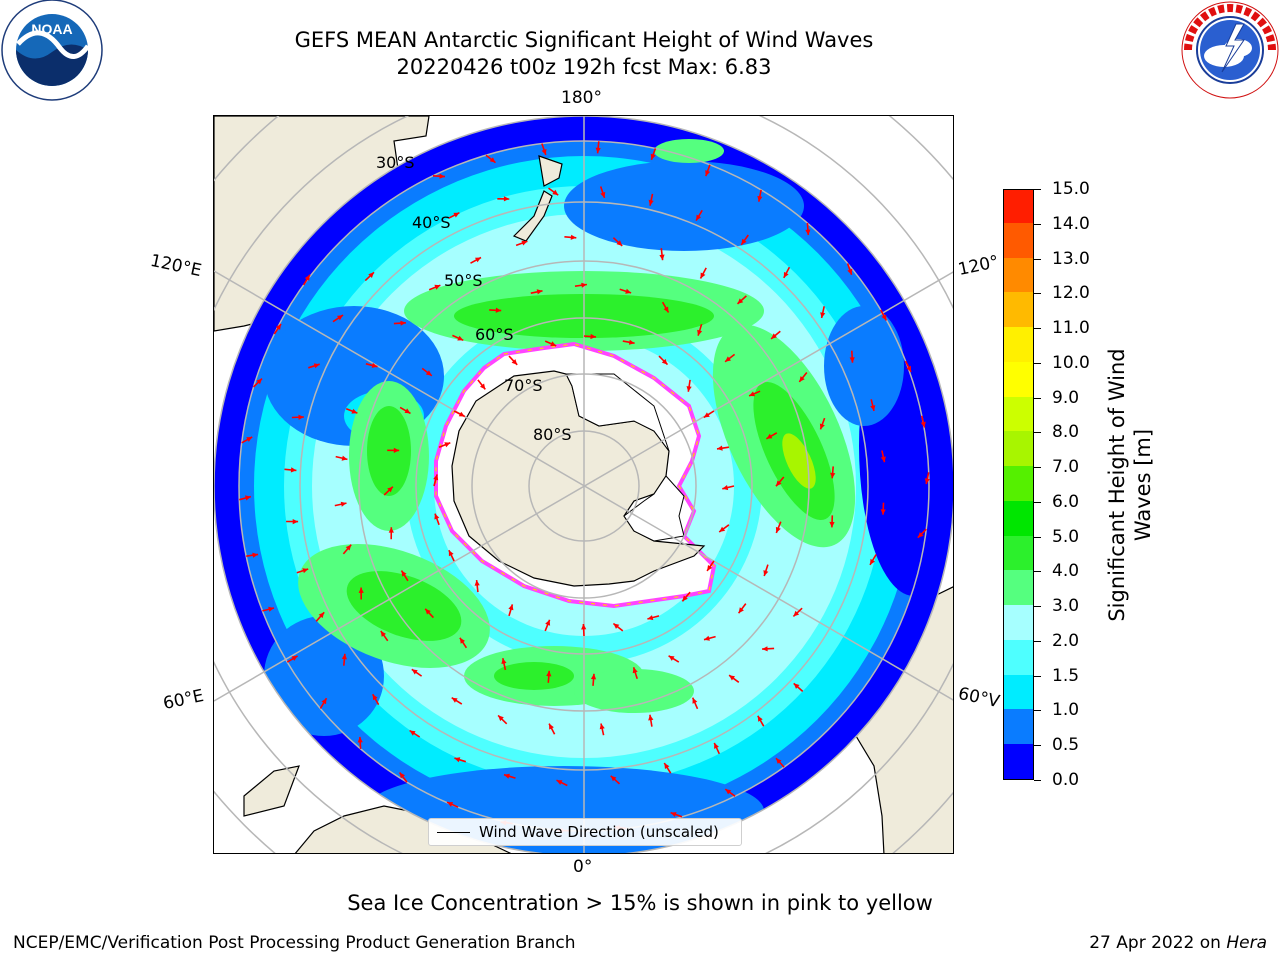  What do you see at coordinates (1246, 943) in the screenshot?
I see `footer-host: Hera` at bounding box center [1246, 943].